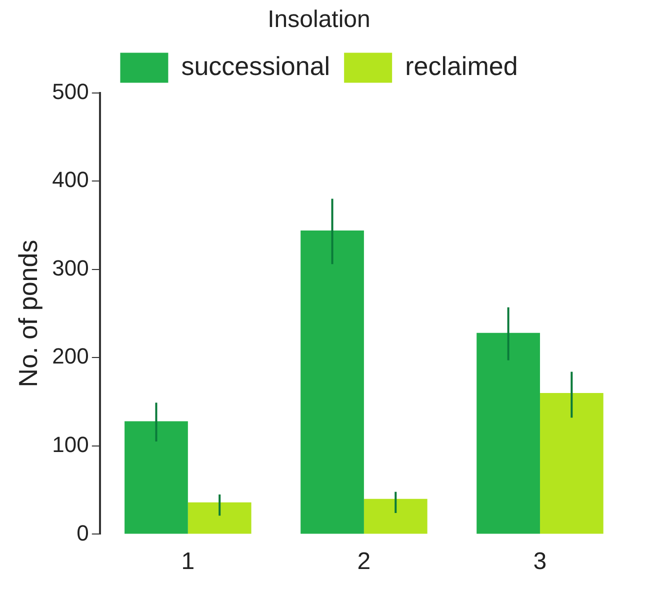 The height and width of the screenshot is (601, 648). What do you see at coordinates (188, 562) in the screenshot?
I see `x-tick-label: 1` at bounding box center [188, 562].